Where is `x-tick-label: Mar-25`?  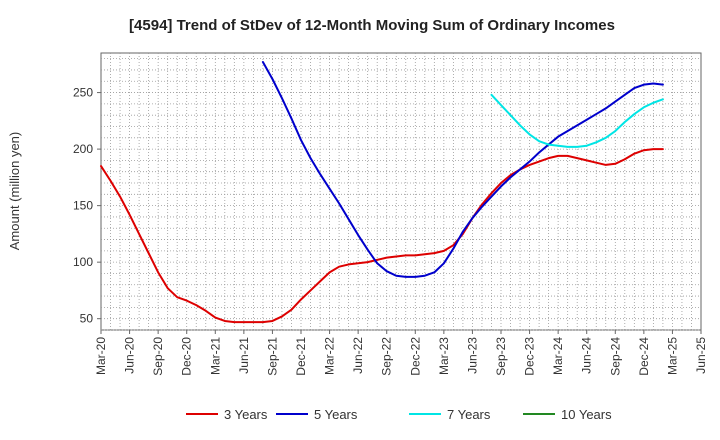
x-tick-label: Mar-25 is located at coordinates (672, 356).